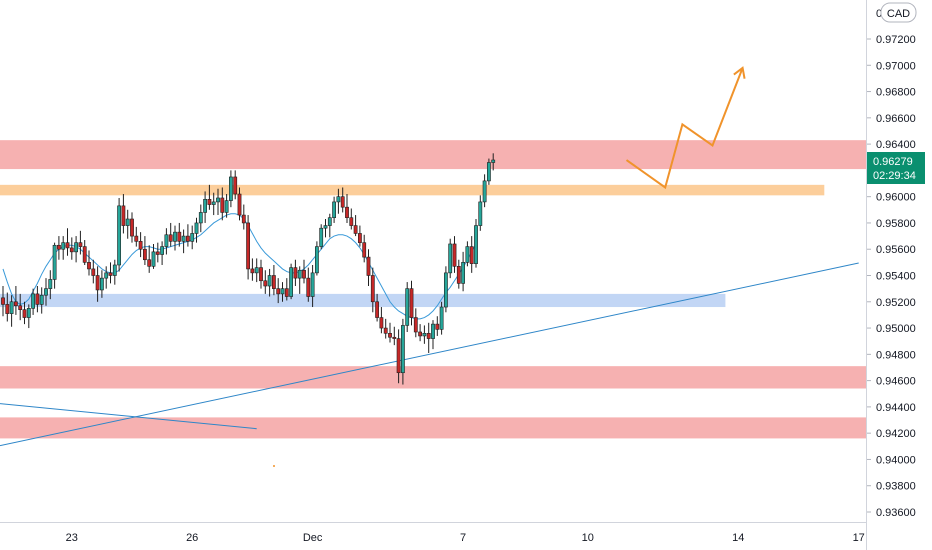 The width and height of the screenshot is (932, 550). What do you see at coordinates (896, 355) in the screenshot?
I see `price-tick-label: 0.94800` at bounding box center [896, 355].